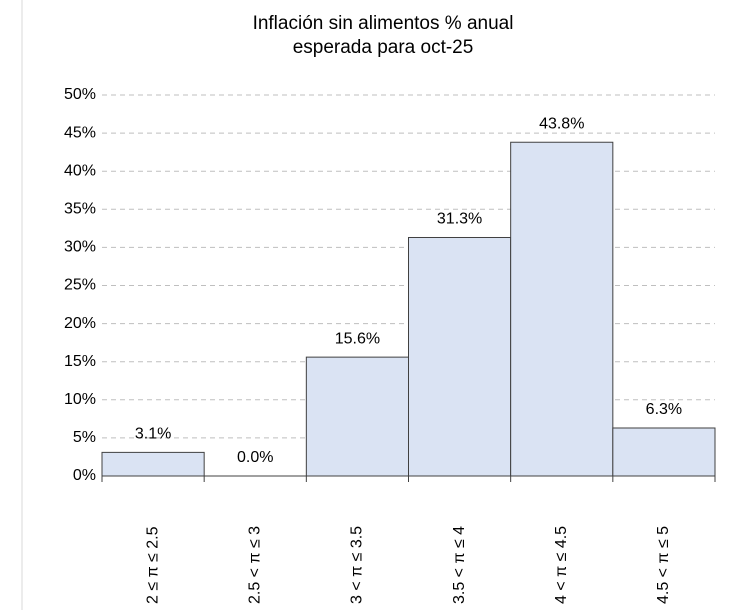 The height and width of the screenshot is (615, 736). What do you see at coordinates (459, 565) in the screenshot?
I see `x-tick-label: 3.5 < π ≤ 4` at bounding box center [459, 565].